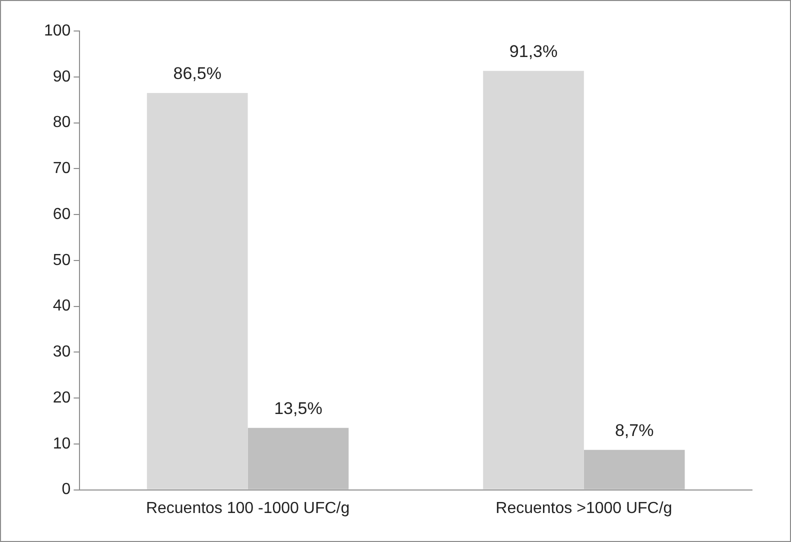  Describe the element at coordinates (61, 443) in the screenshot. I see `y-tick-label: 10` at that location.